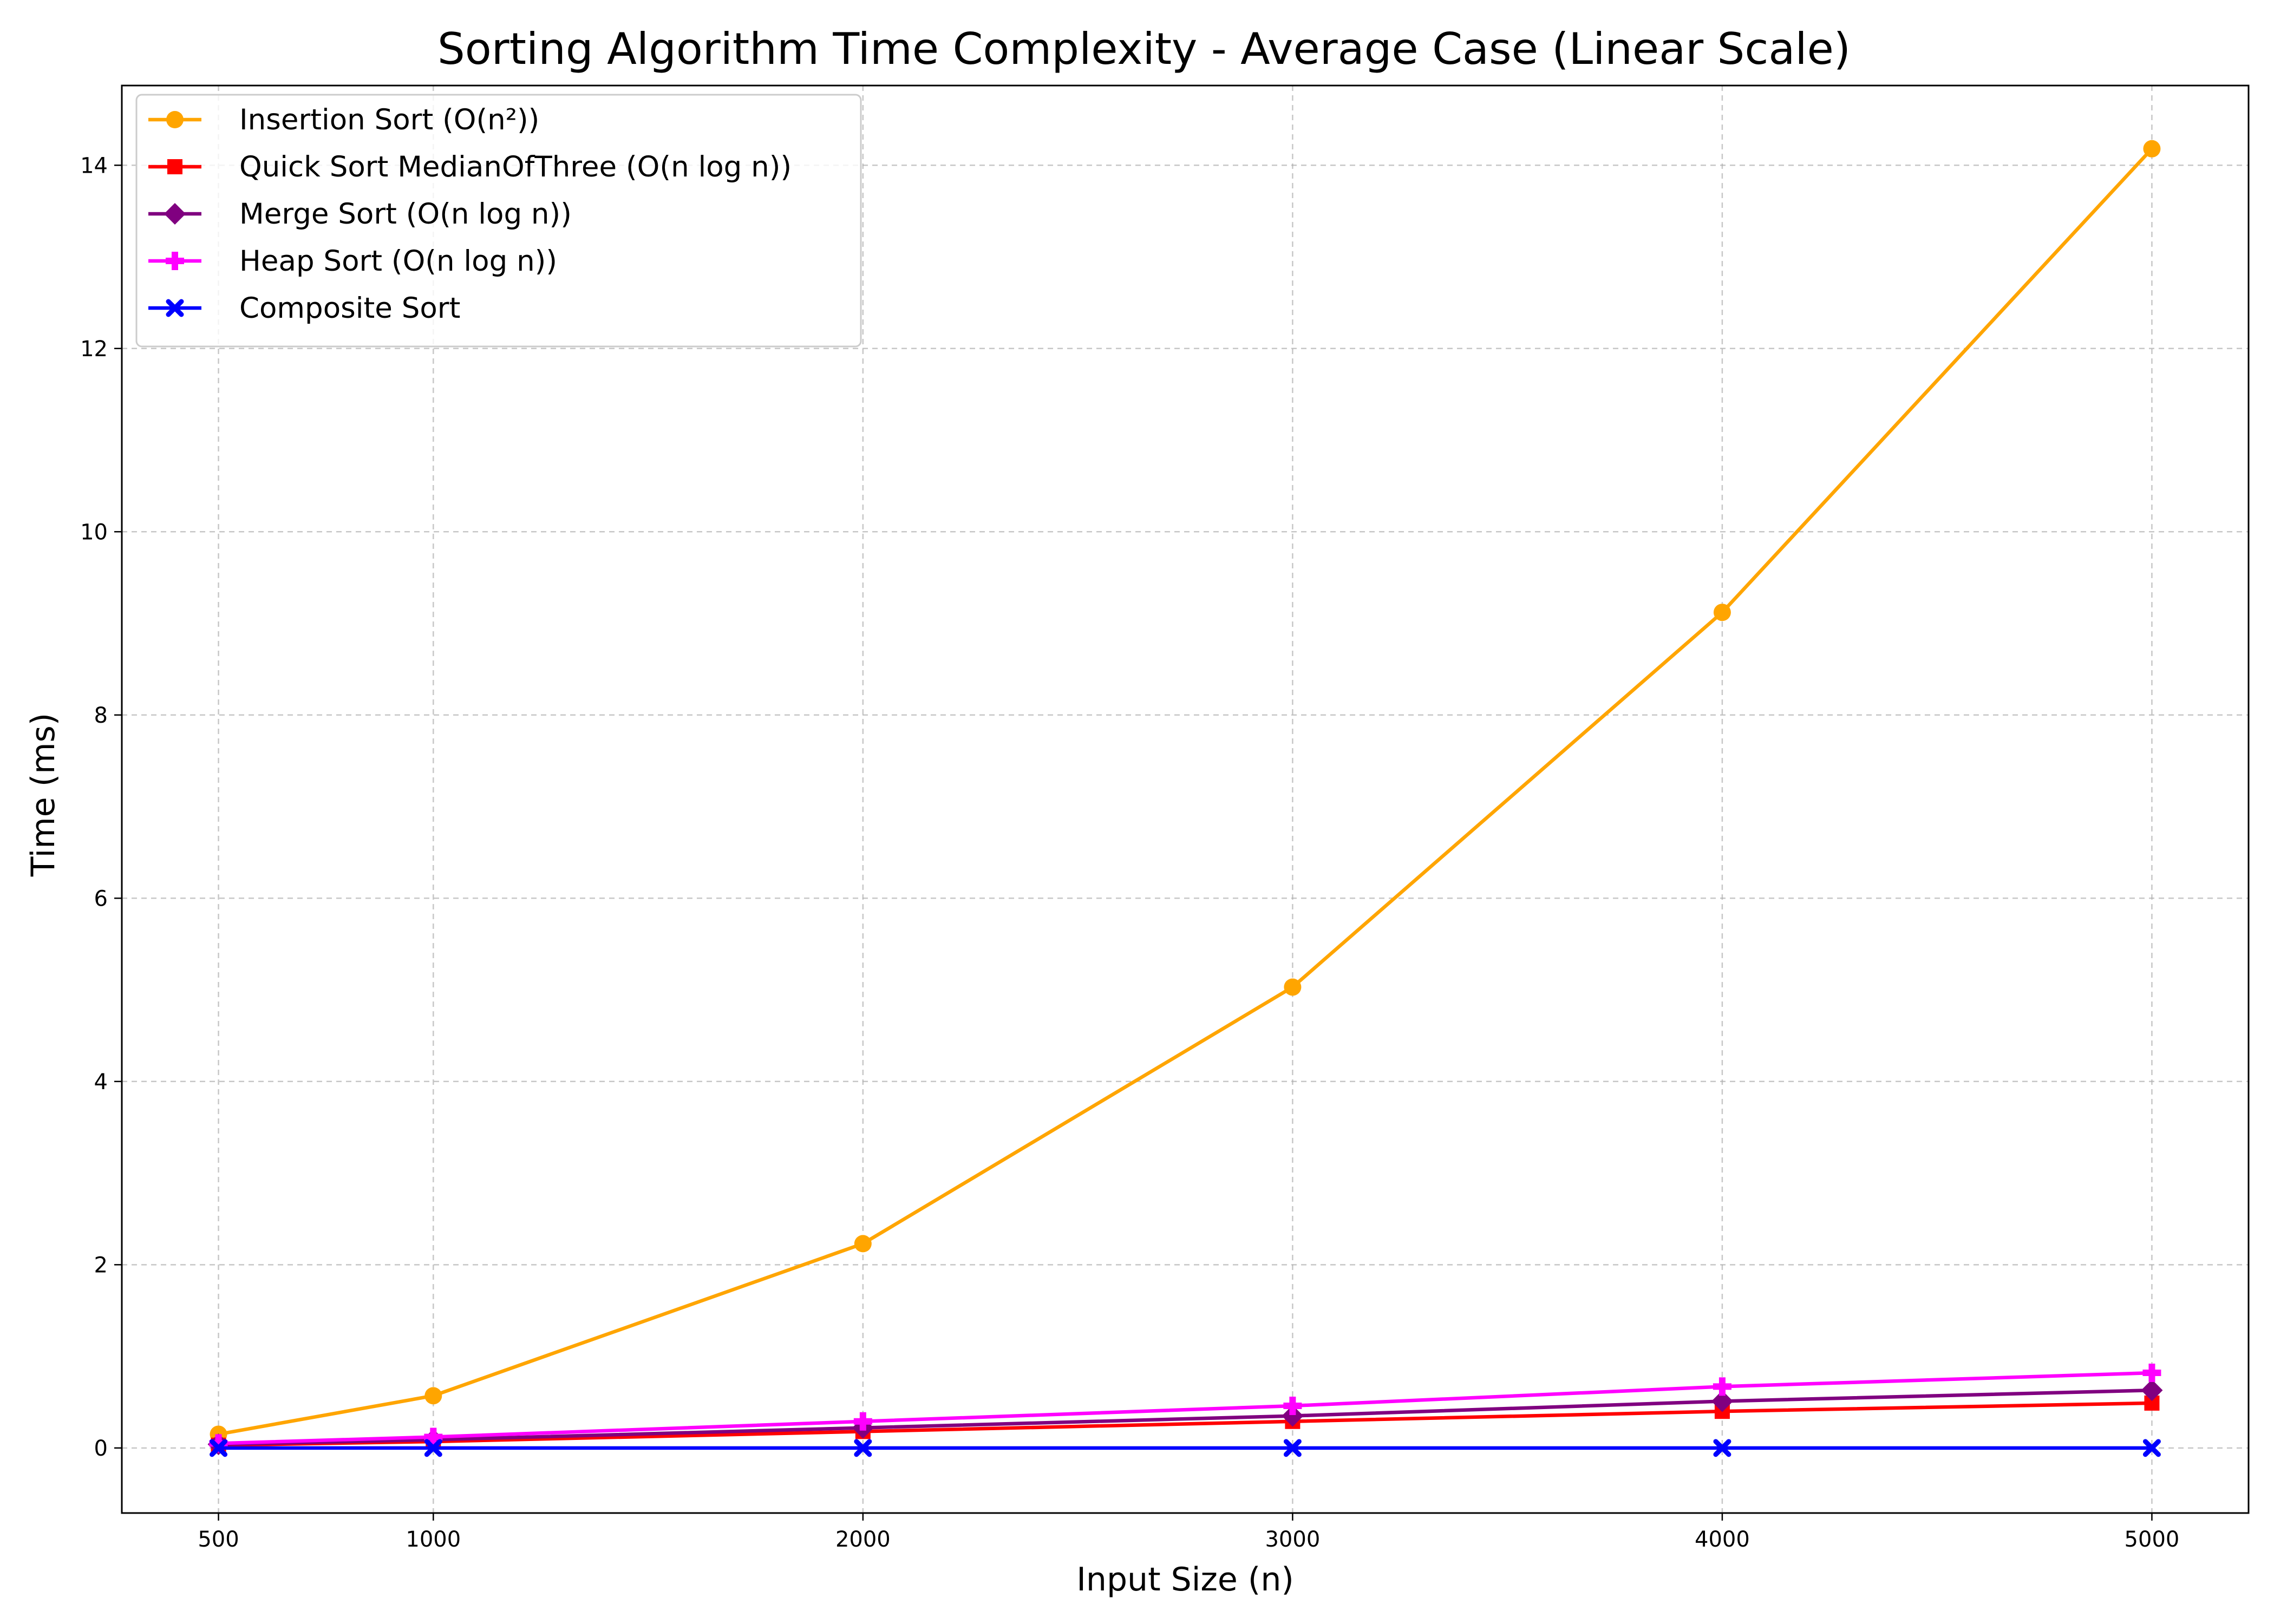  What do you see at coordinates (94, 349) in the screenshot?
I see `y-tick-label: 12` at bounding box center [94, 349].